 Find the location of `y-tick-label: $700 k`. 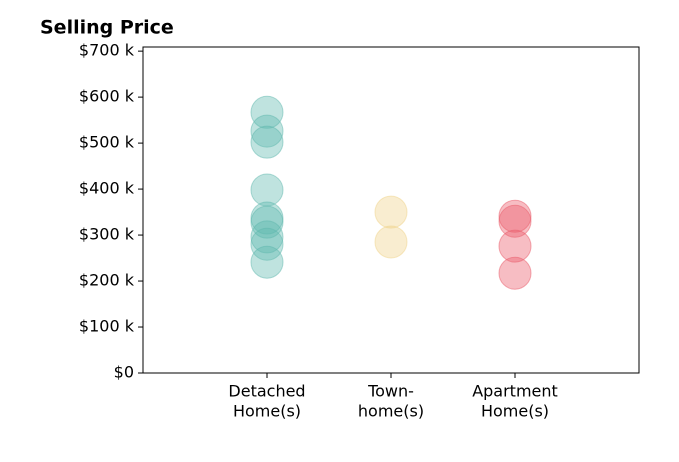

y-tick-label: $700 k is located at coordinates (107, 50).